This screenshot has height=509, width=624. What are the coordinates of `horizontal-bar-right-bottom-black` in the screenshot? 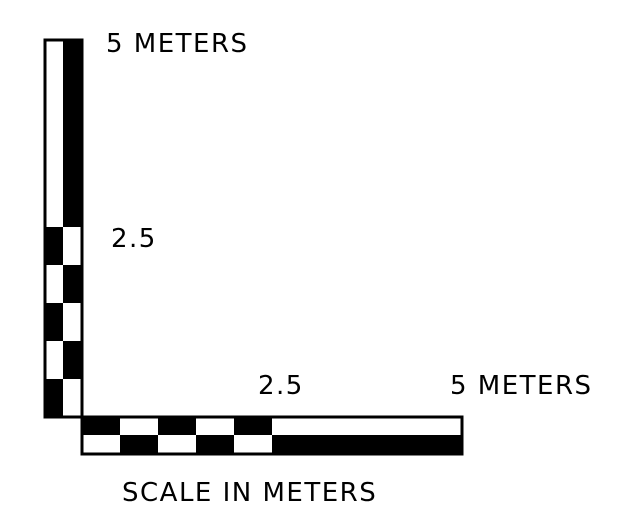 It's located at (367, 444).